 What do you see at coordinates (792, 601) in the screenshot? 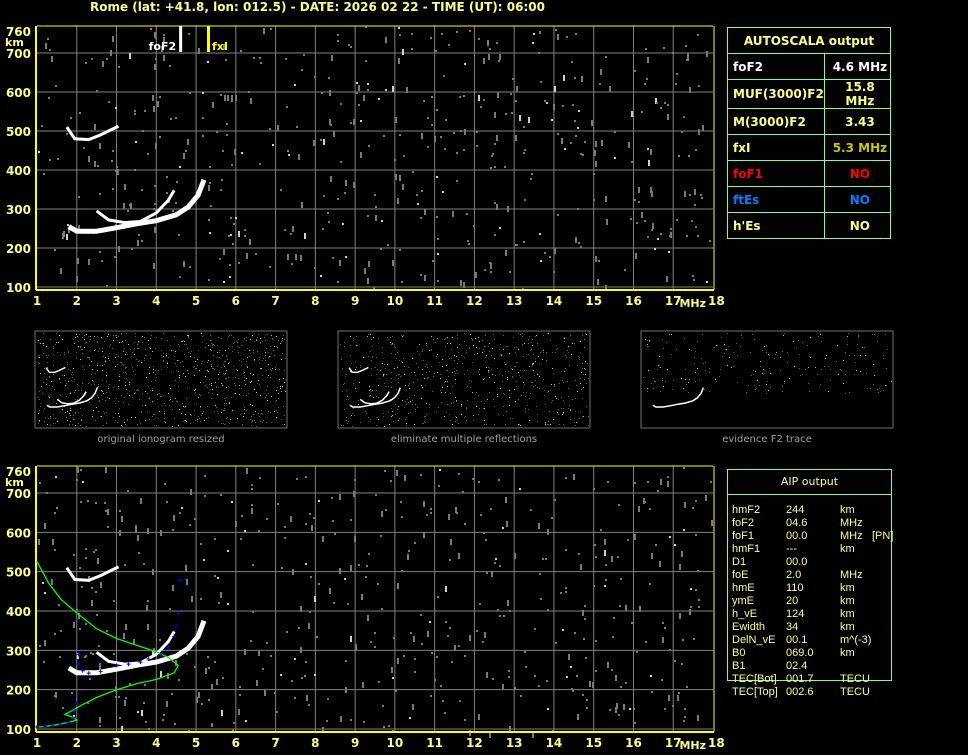
I see `aip-value: 20` at bounding box center [792, 601].